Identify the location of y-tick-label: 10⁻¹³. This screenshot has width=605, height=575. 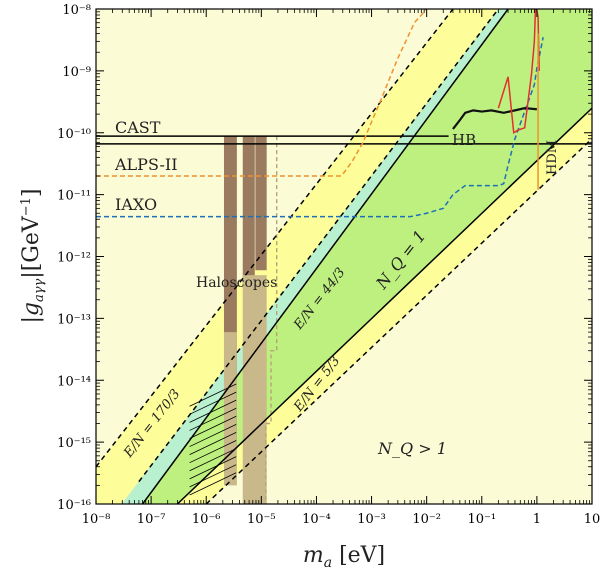
(74, 319).